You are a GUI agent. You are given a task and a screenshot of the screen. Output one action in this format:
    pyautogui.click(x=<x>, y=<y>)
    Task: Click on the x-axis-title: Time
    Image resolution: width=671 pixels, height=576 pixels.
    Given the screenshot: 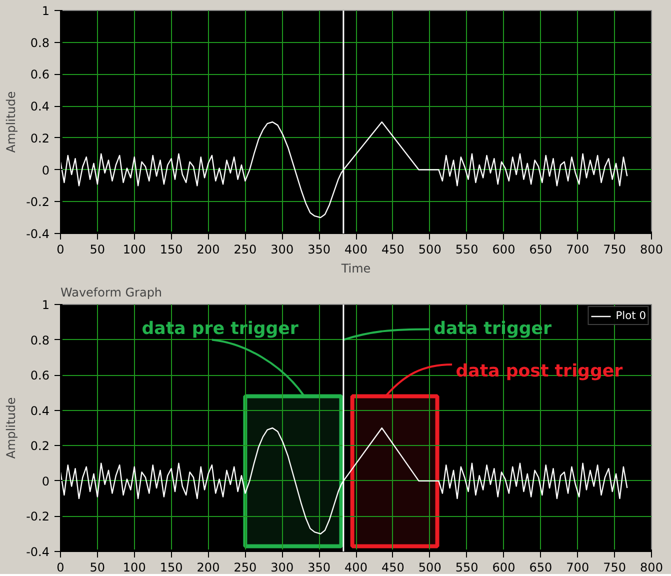 What is the action you would take?
    pyautogui.click(x=355, y=269)
    